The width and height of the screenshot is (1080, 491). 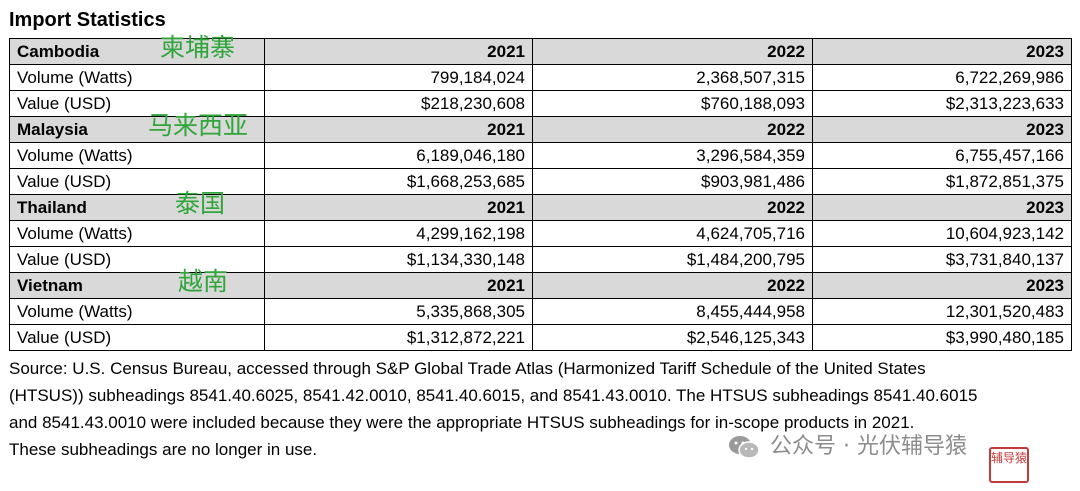 I want to click on source-line: These subheadings are no longer in use., so click(x=163, y=449).